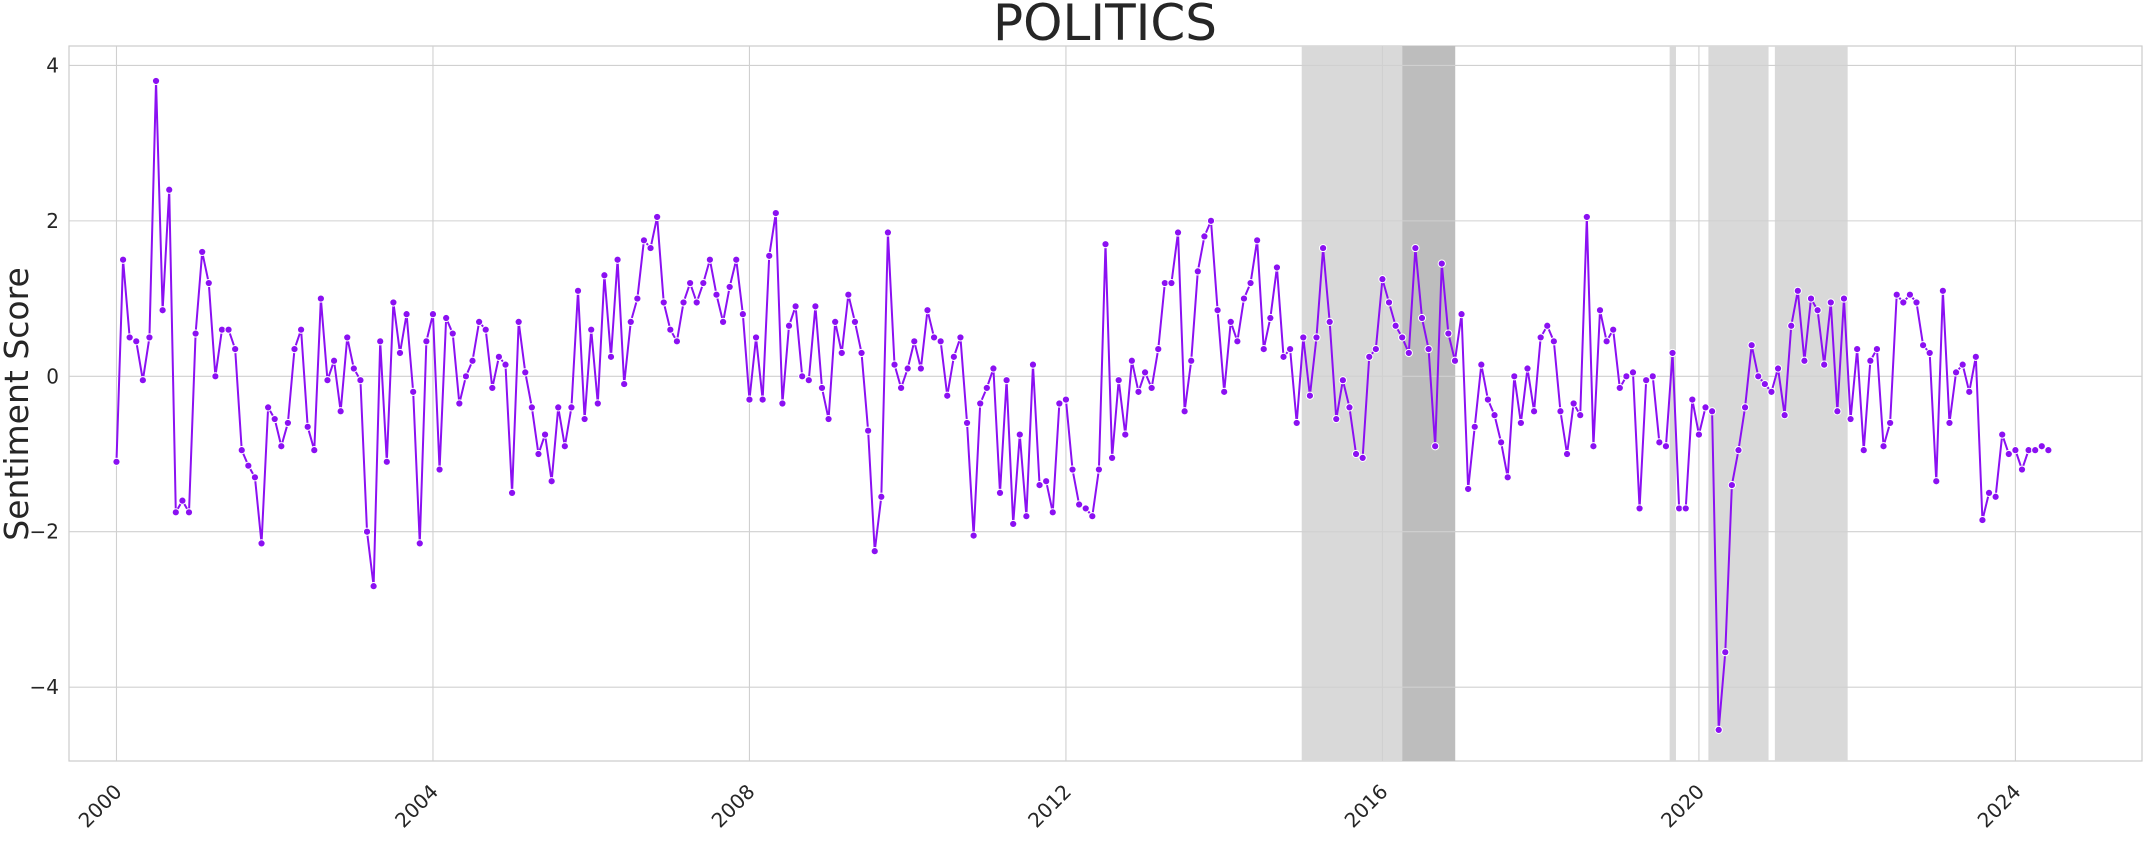  Describe the element at coordinates (44, 376) in the screenshot. I see `y-axis-ticks: 4 2 0 −2 −4` at that location.